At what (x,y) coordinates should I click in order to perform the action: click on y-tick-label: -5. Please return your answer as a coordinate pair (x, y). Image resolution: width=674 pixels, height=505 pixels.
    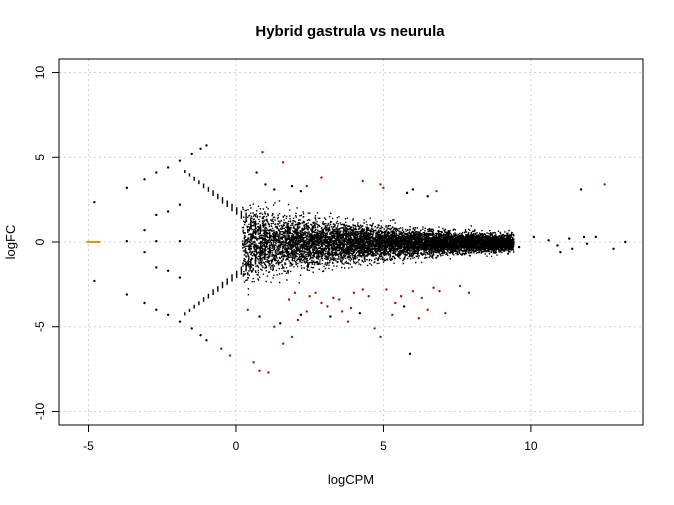
    Looking at the image, I should click on (40, 326).